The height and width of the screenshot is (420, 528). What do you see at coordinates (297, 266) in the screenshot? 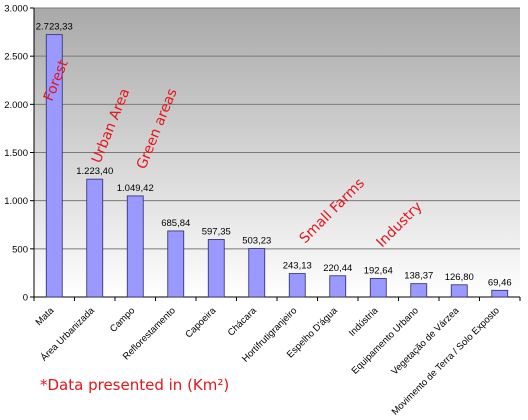
I see `data-label: 243,13` at bounding box center [297, 266].